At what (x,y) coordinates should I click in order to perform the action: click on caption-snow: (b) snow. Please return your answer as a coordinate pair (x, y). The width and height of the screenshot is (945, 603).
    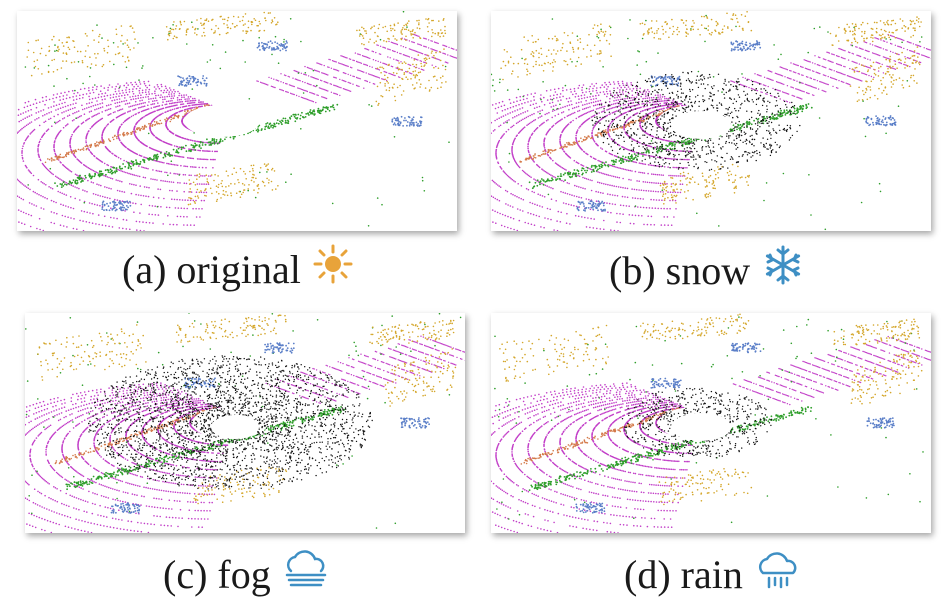
    Looking at the image, I should click on (706, 270).